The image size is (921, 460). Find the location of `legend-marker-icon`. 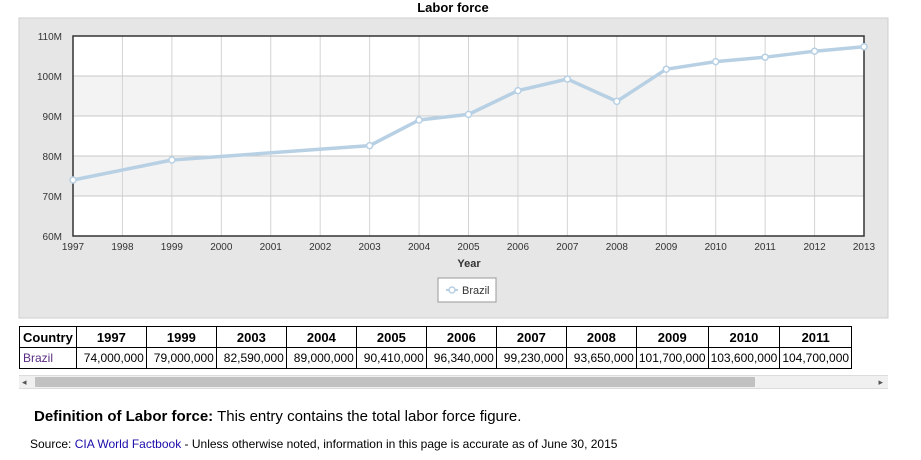

legend-marker-icon is located at coordinates (452, 290).